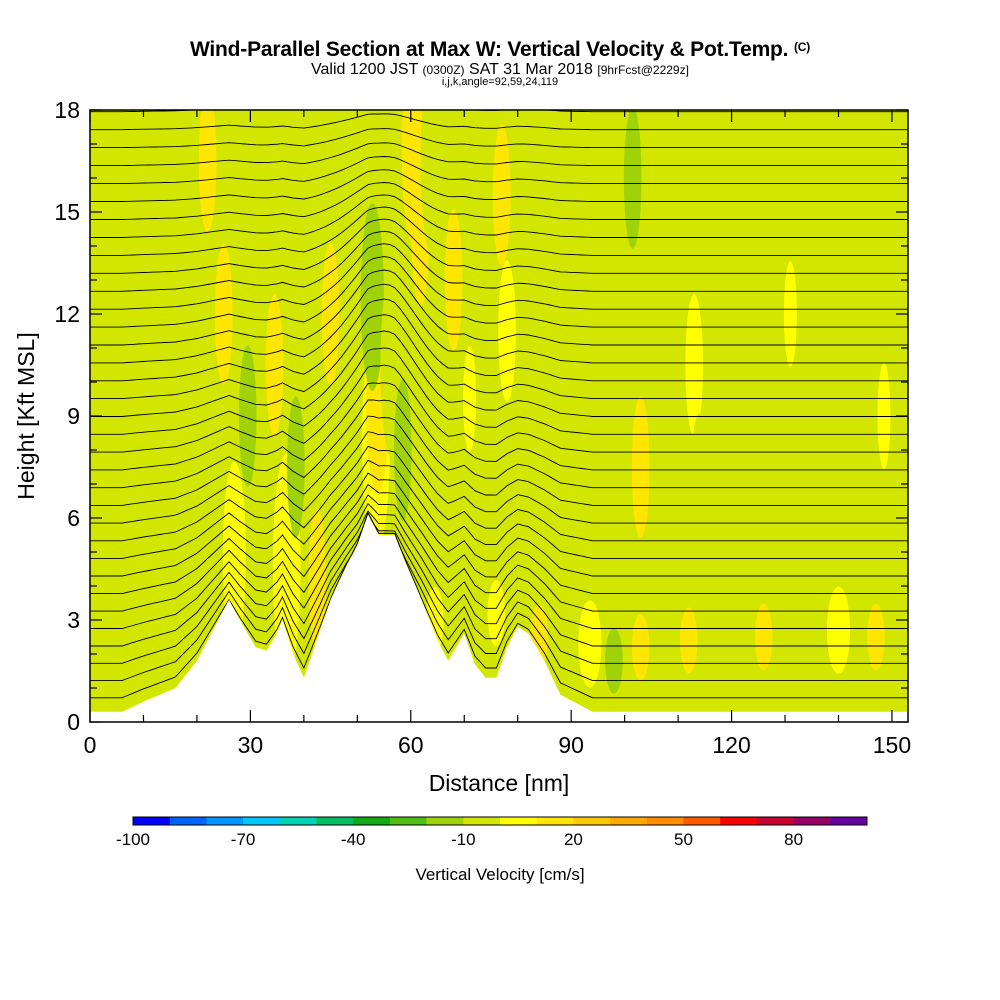 The image size is (1000, 1000). I want to click on colorbar-tick-label: -40, so click(353, 839).